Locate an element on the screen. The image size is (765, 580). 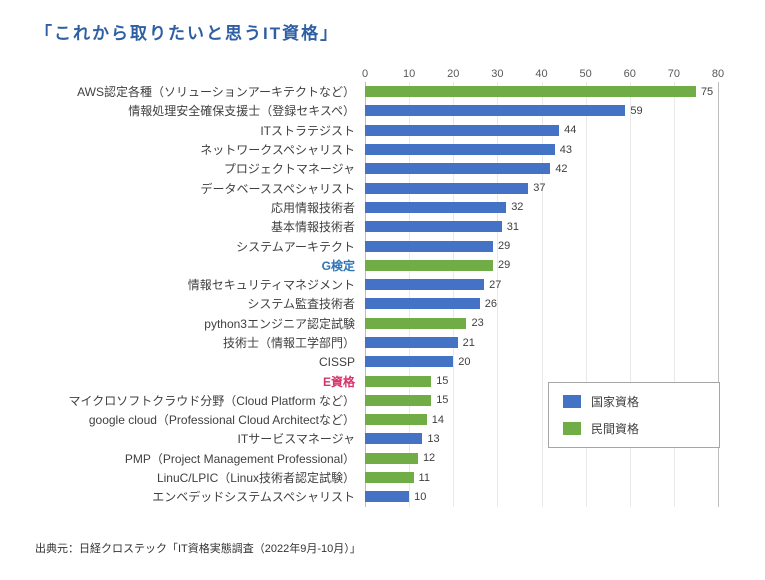
category-label: システムアーキテクト is located at coordinates (295, 246).